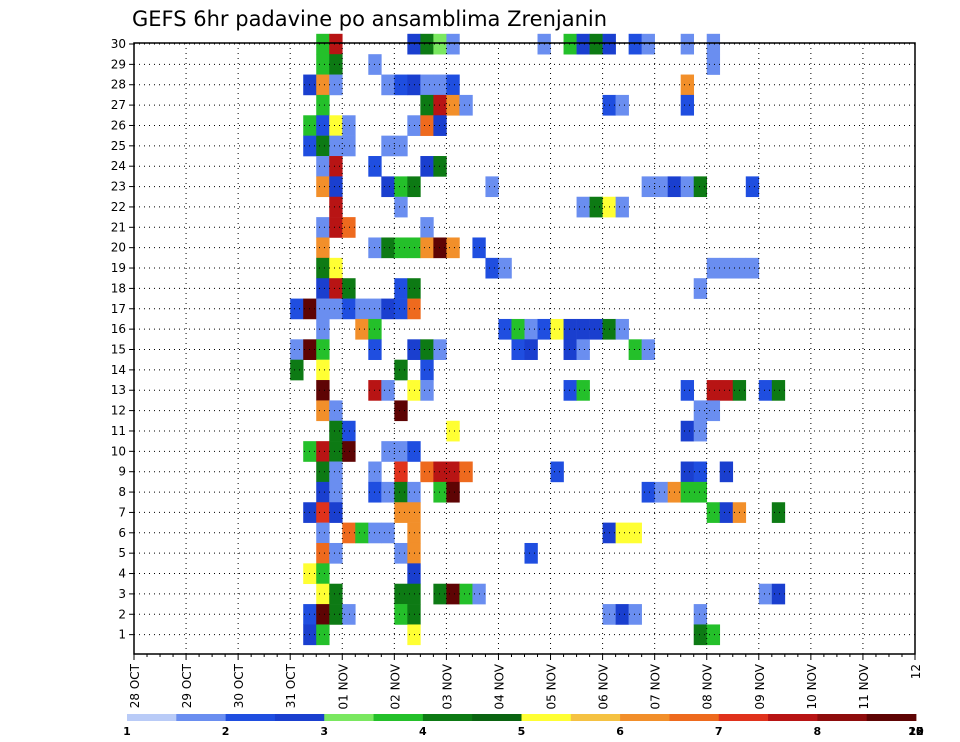  What do you see at coordinates (499, 686) in the screenshot?
I see `x-tick-label: 04 NOV` at bounding box center [499, 686].